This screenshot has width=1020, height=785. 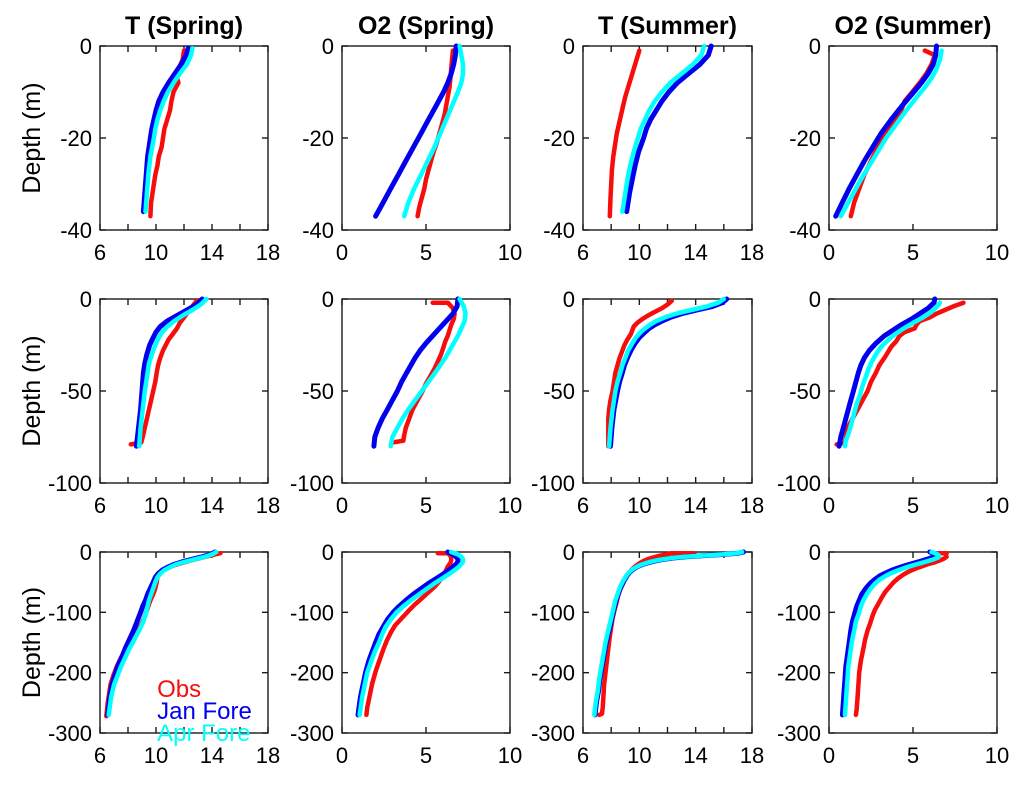 I want to click on subplot-r3c2: 0 5 10 0 -100 -200 -300, so click(x=406, y=654).